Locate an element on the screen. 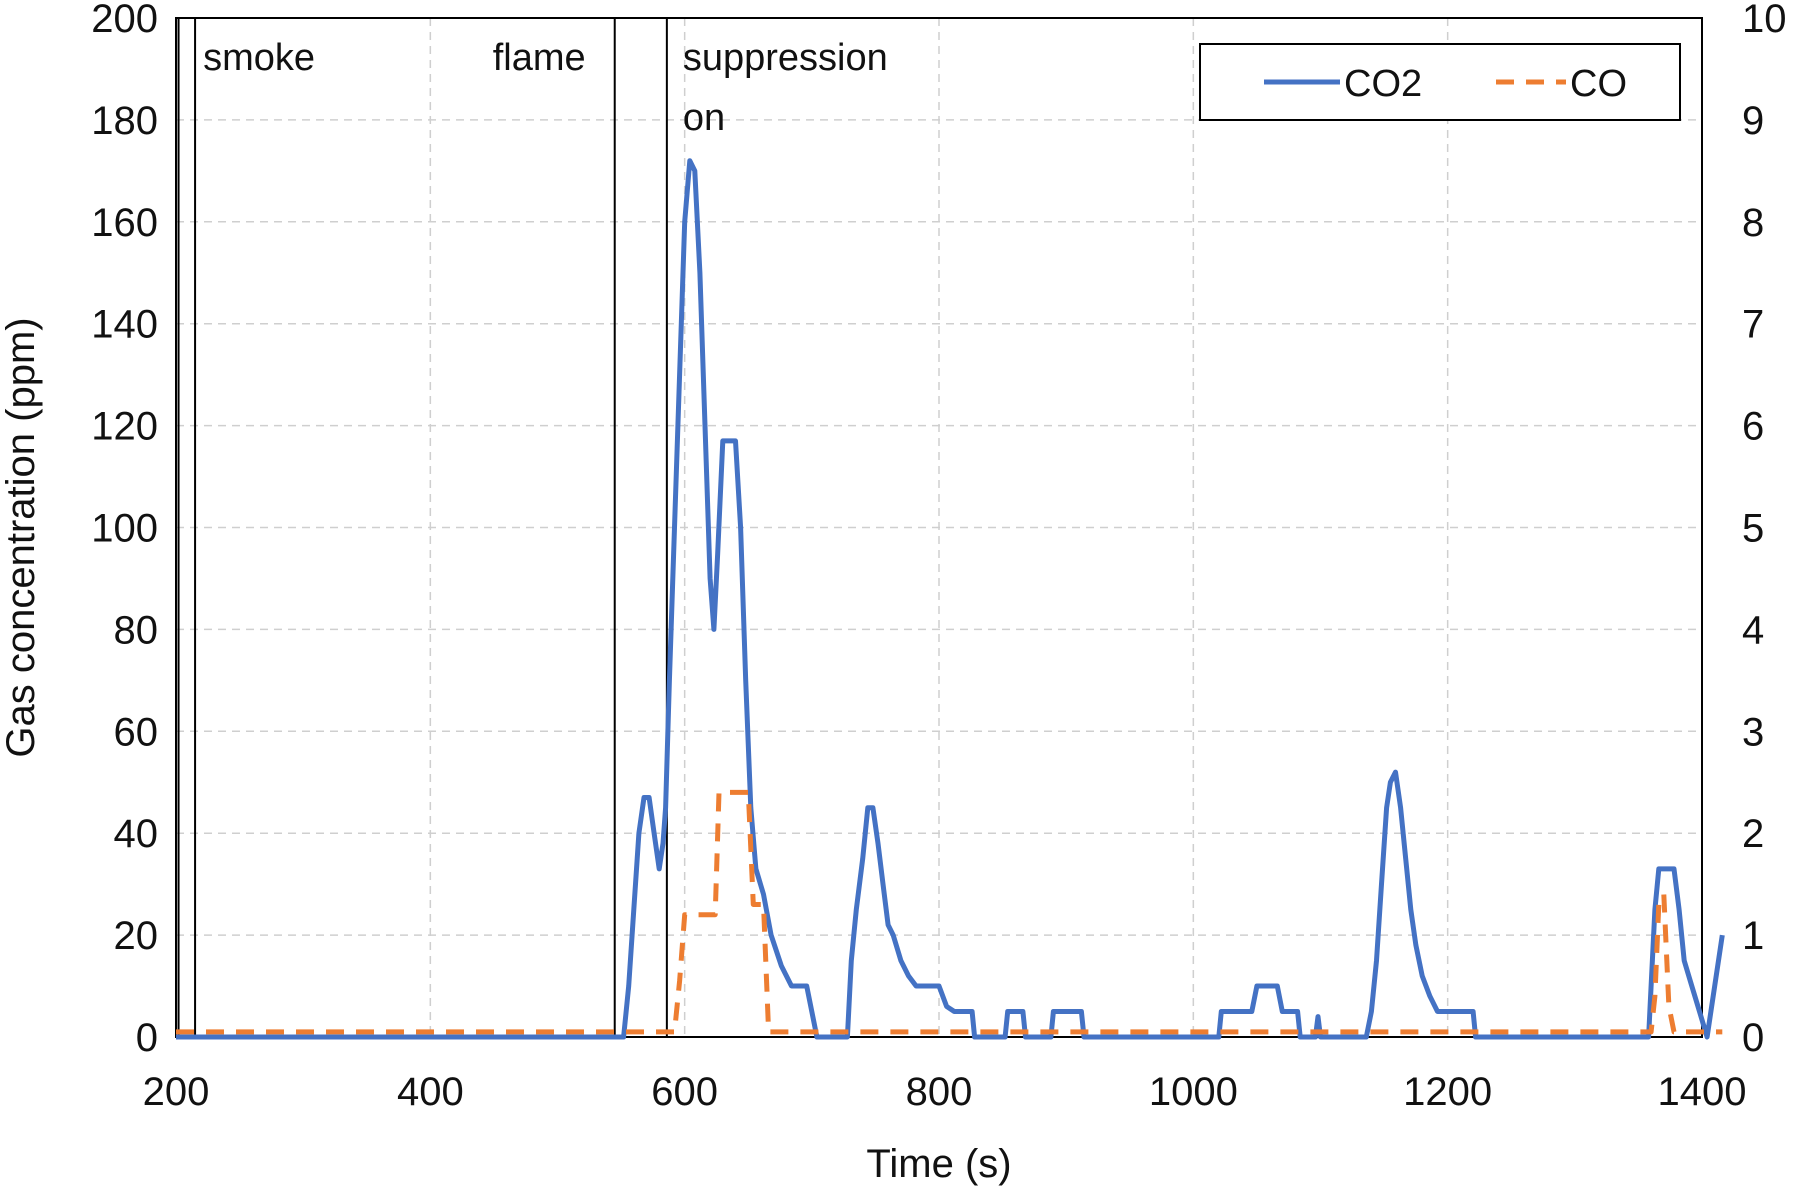 This screenshot has height=1198, width=1800. event-label: suppression is located at coordinates (785, 58).